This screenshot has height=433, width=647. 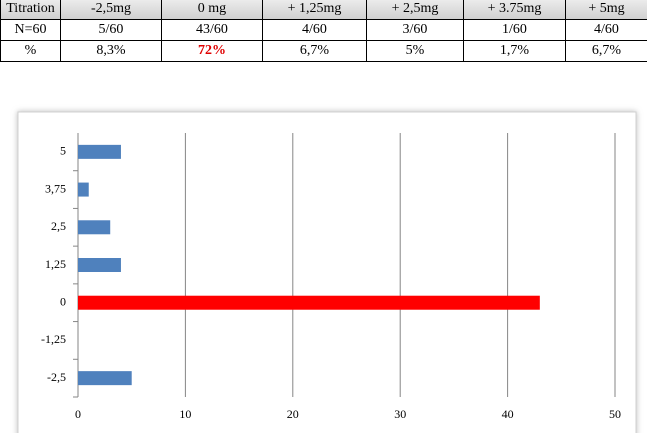 I want to click on y-tick-label: -1,25, so click(x=53, y=339).